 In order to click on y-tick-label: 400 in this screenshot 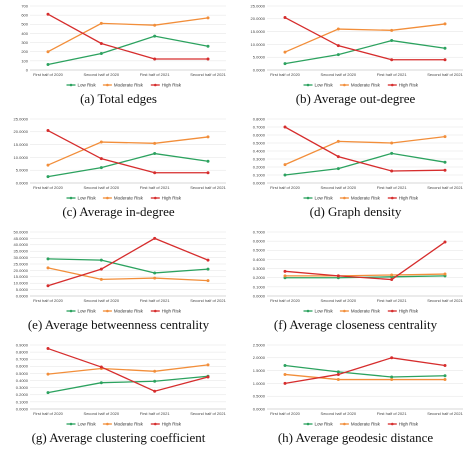, I will do `click(24, 33)`.